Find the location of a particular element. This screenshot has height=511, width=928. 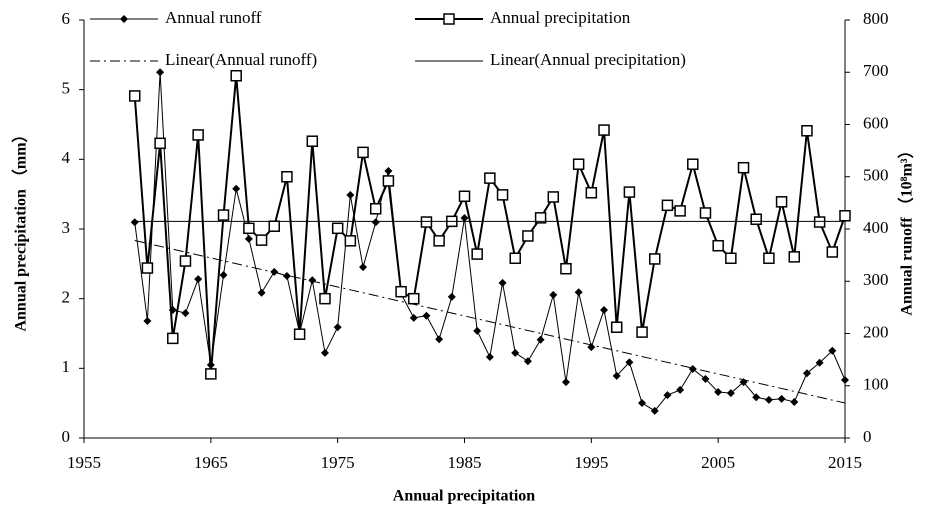

y2-tick-label: 200 is located at coordinates (876, 331).